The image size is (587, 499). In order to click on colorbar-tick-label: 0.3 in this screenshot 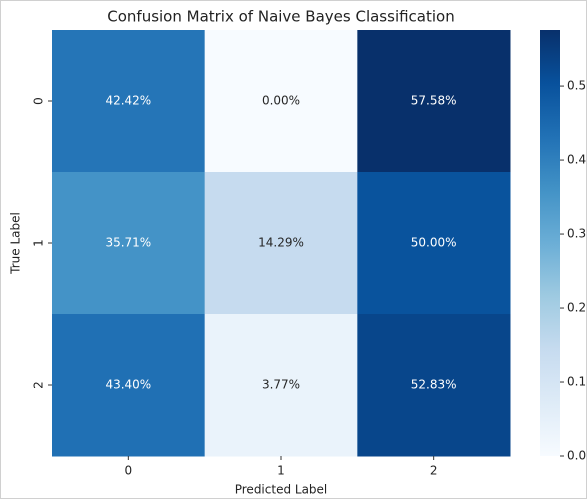, I will do `click(576, 234)`.